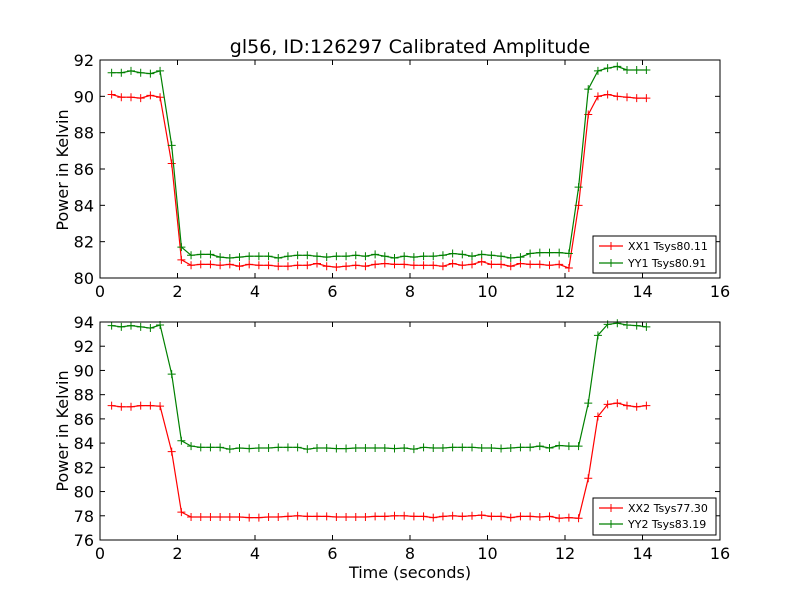 The image size is (800, 600). Describe the element at coordinates (654, 516) in the screenshot. I see `bottom-legend: XX2 Tsys77.30 YY2 Tsys83.19` at that location.